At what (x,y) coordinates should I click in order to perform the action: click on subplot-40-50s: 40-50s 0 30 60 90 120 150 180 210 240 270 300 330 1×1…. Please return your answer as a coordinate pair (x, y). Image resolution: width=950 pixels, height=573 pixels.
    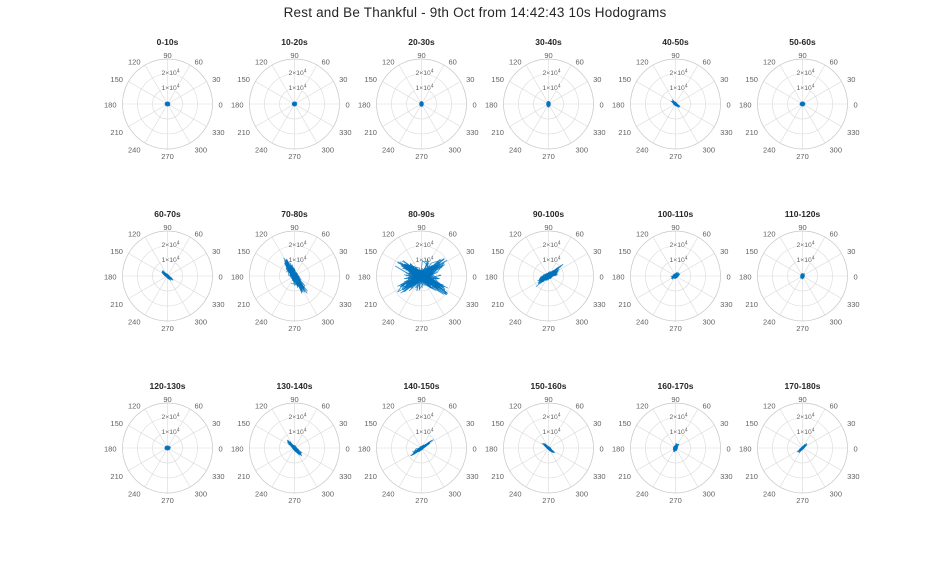
    Looking at the image, I should click on (675, 121).